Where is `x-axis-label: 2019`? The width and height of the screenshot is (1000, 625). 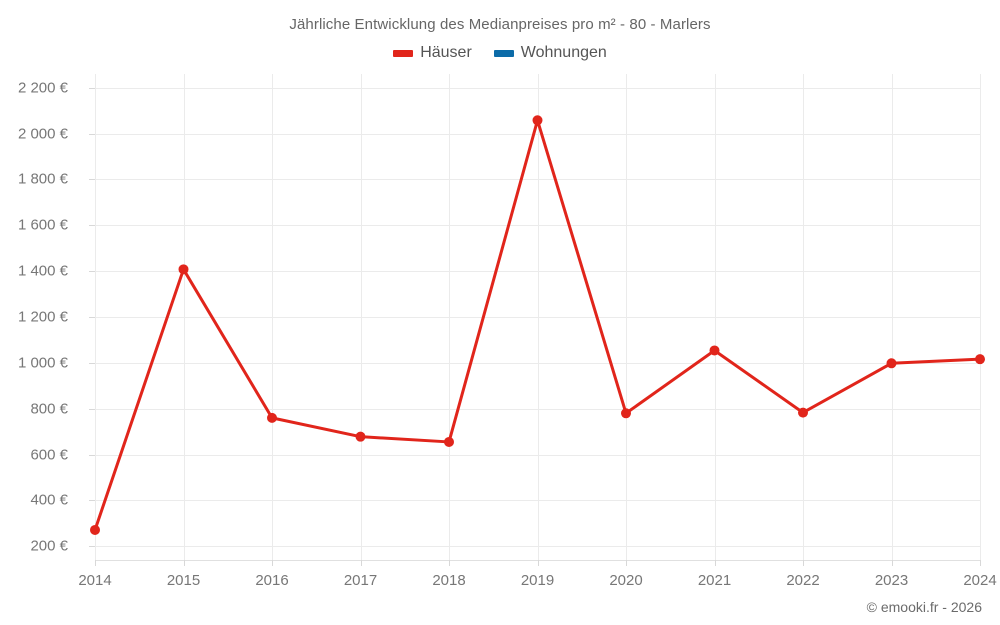
x-axis-label: 2019 is located at coordinates (537, 580).